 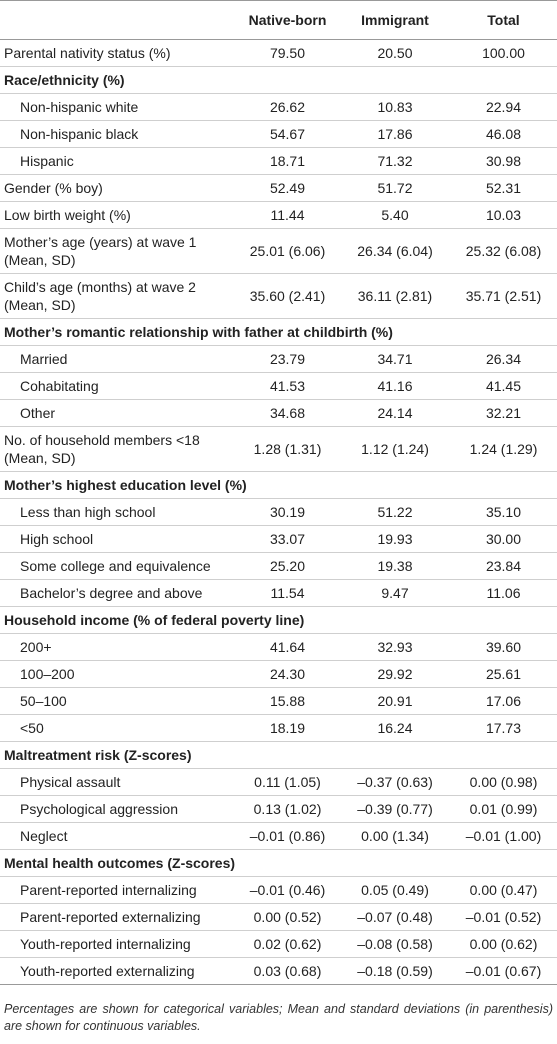 What do you see at coordinates (503, 593) in the screenshot?
I see `cell-value: 11.06` at bounding box center [503, 593].